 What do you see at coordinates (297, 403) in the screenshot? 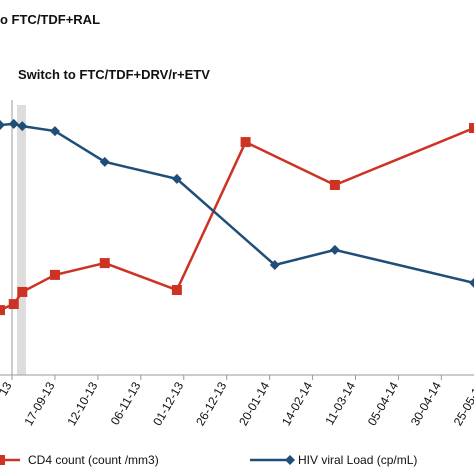
I see `x-tick-label: 14-02-14` at bounding box center [297, 403].